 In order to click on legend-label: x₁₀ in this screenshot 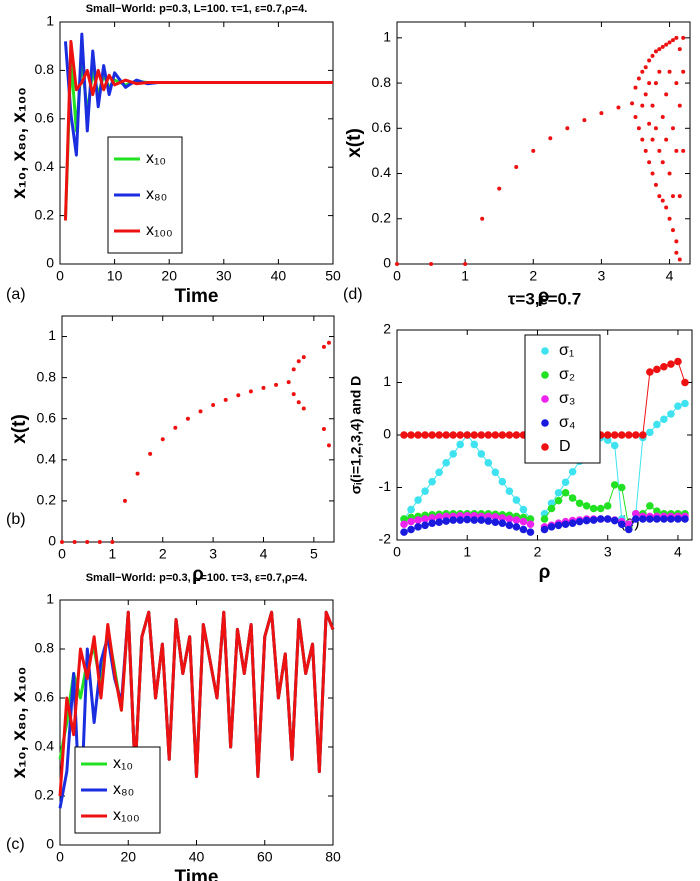, I will do `click(156, 158)`.